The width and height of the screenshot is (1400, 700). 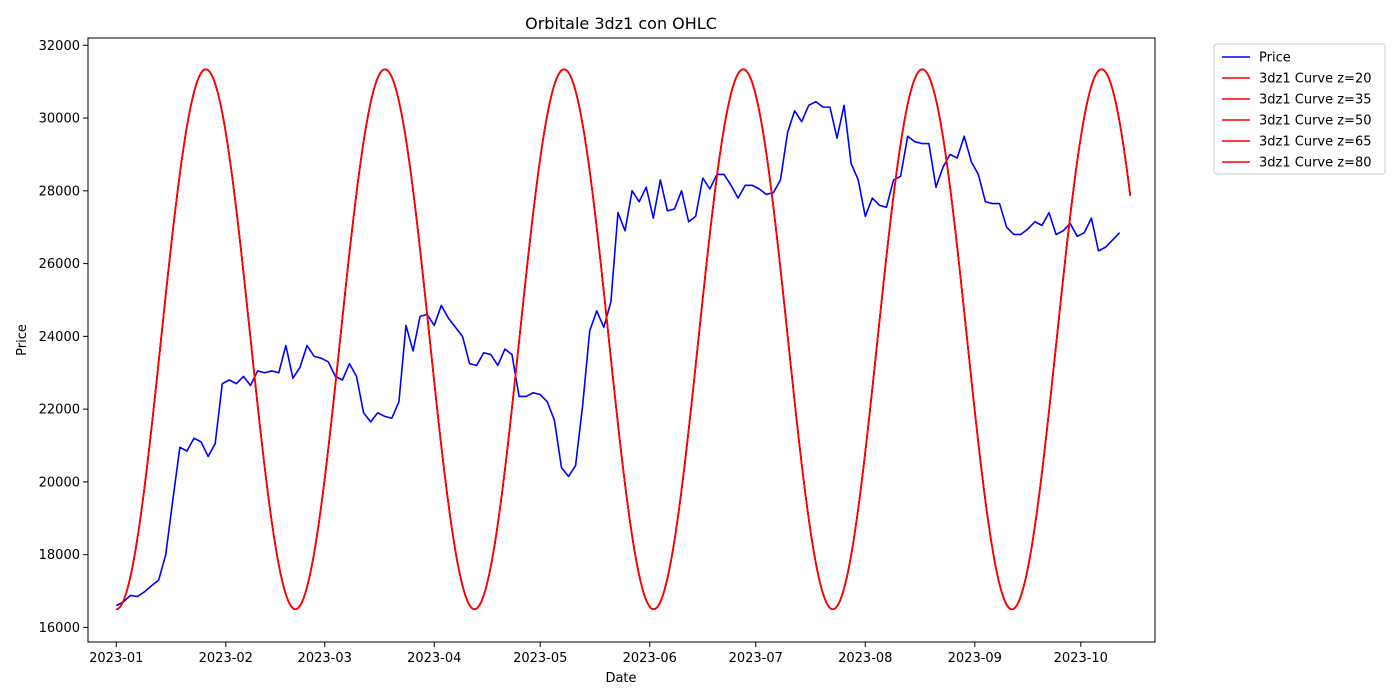 I want to click on x-tick-label: 2023-09, so click(x=975, y=658).